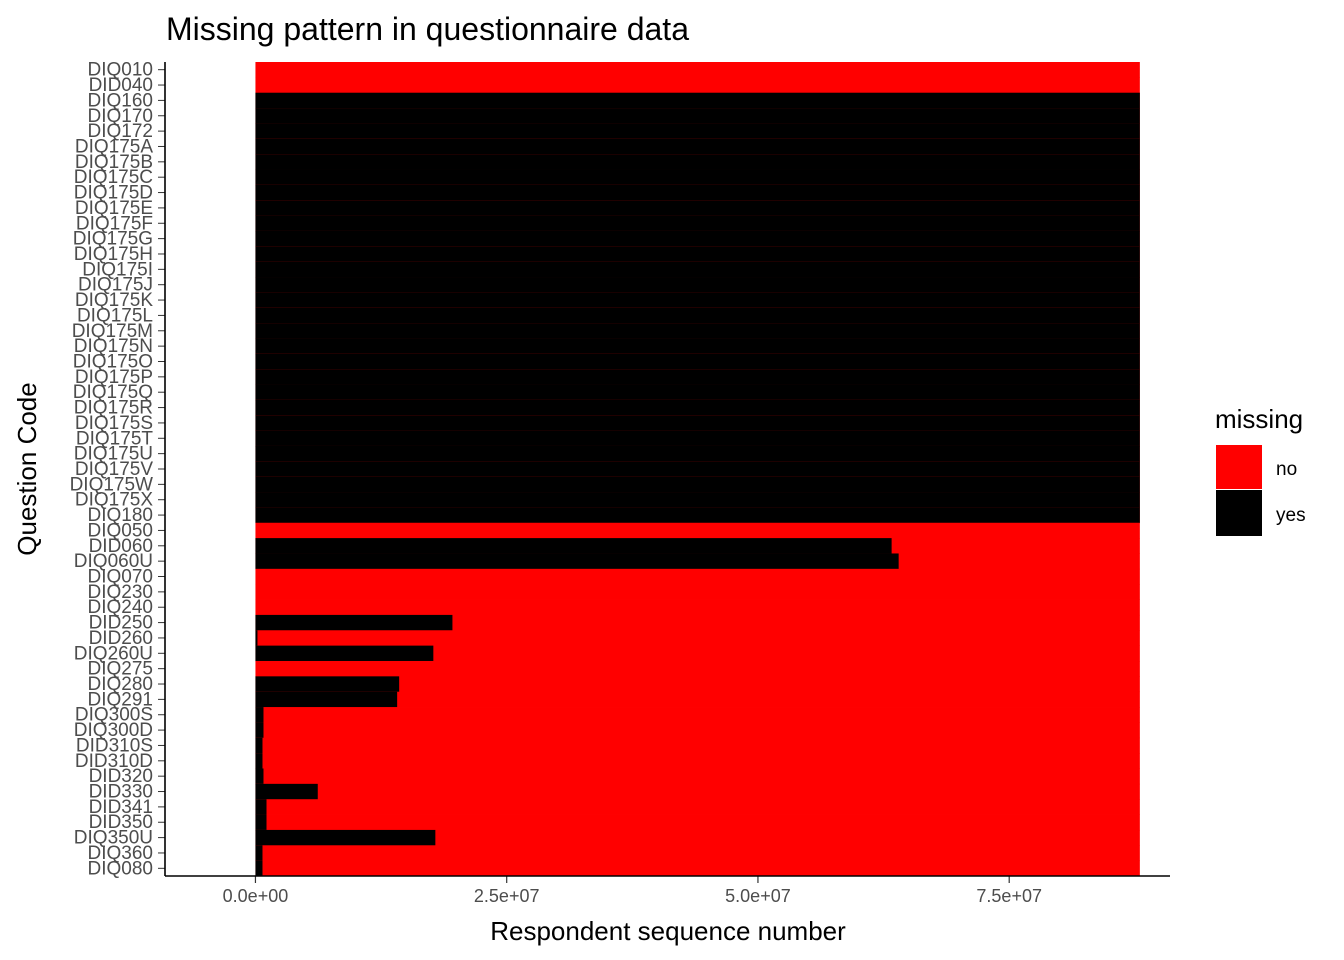 This screenshot has height=960, width=1344. I want to click on row-did260-missing, so click(256, 638).